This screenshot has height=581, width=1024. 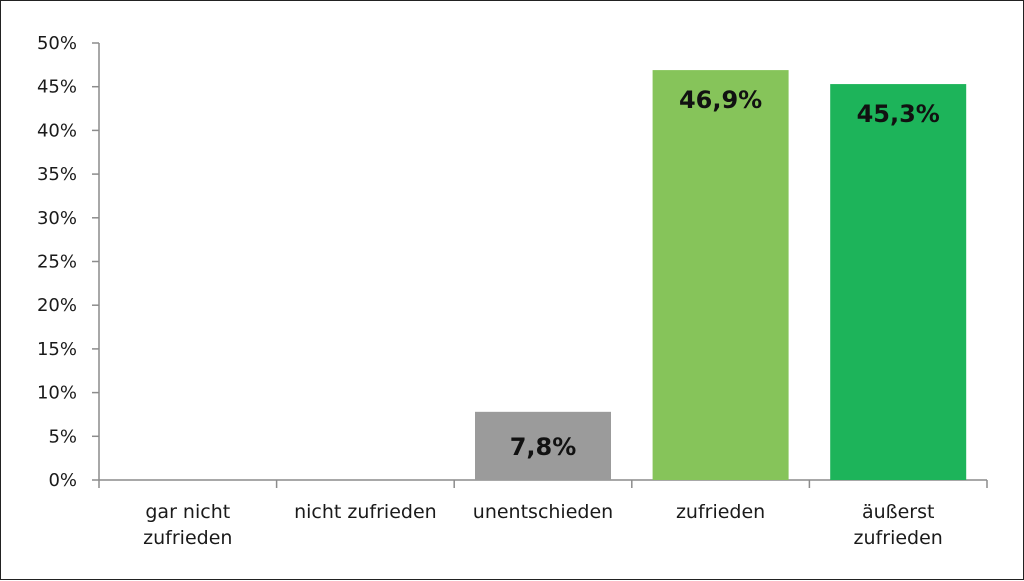 I want to click on y-tick-label: 15%, so click(x=57, y=349).